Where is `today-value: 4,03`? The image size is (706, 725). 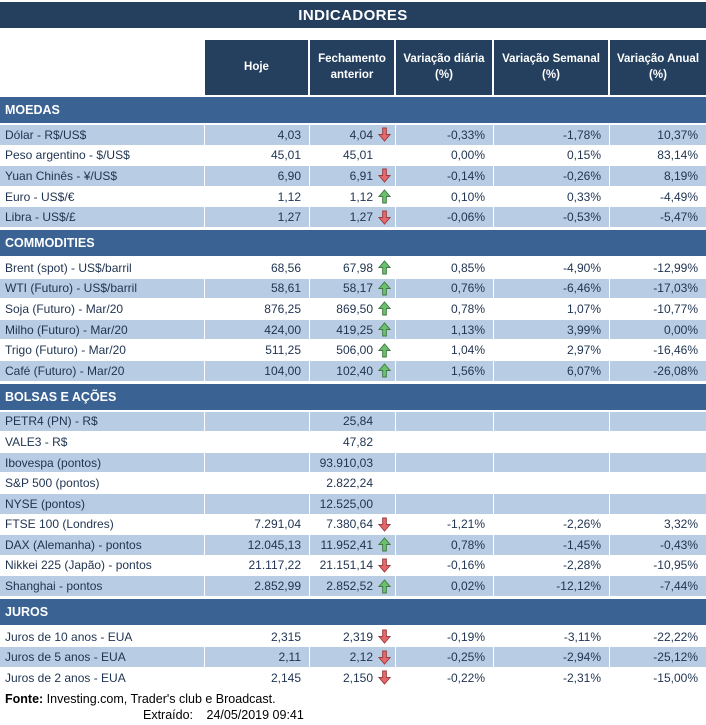 today-value: 4,03 is located at coordinates (257, 135).